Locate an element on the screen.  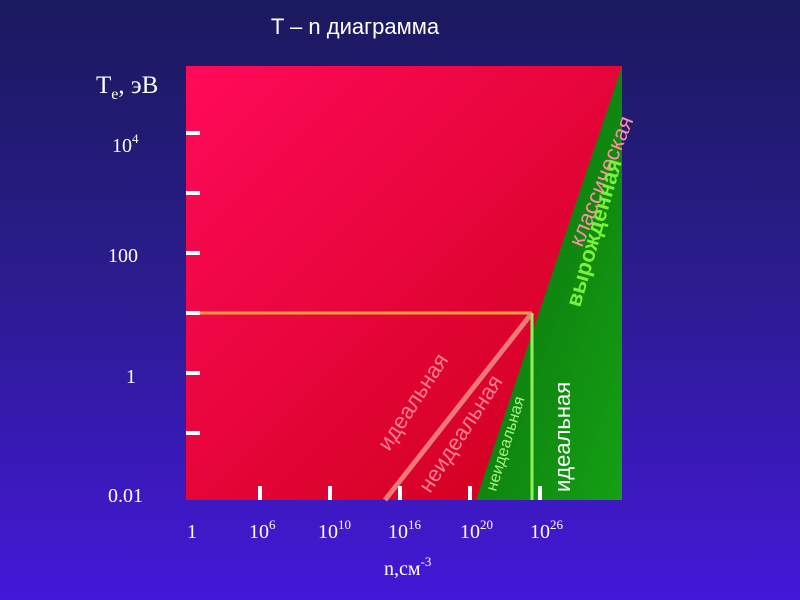
x-tick-label-5: 1026 is located at coordinates (547, 530).